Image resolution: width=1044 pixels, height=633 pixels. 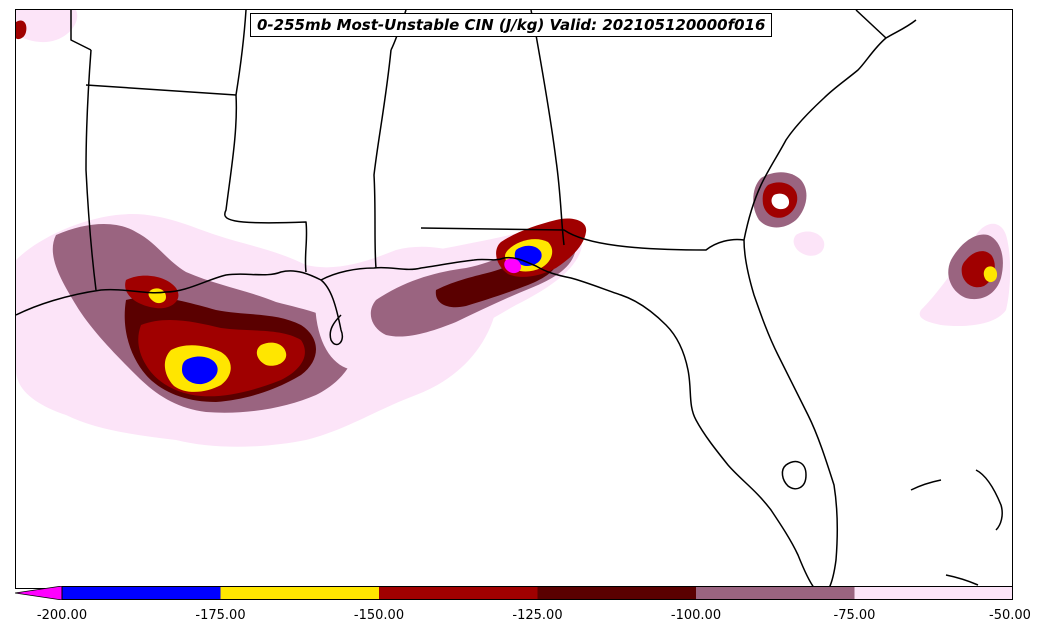 I want to click on colorbar-tick-label: -100.00, so click(x=696, y=615).